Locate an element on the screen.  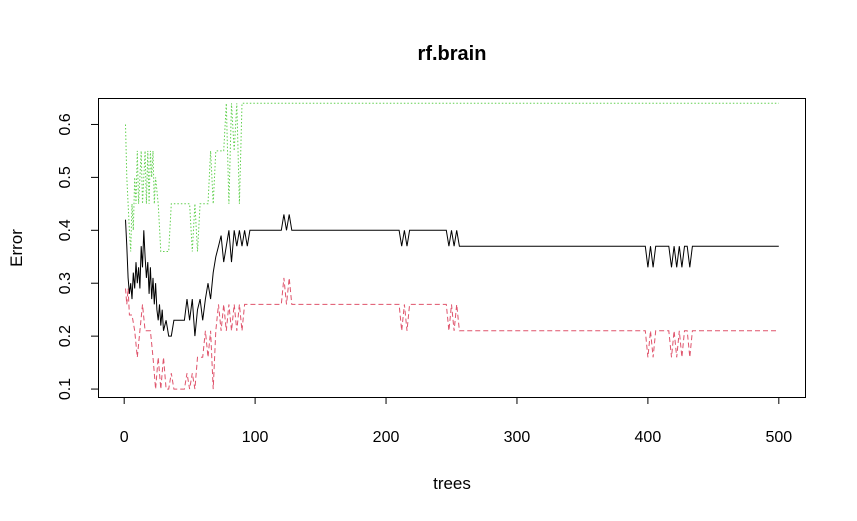
x-axis-label: trees is located at coordinates (452, 483).